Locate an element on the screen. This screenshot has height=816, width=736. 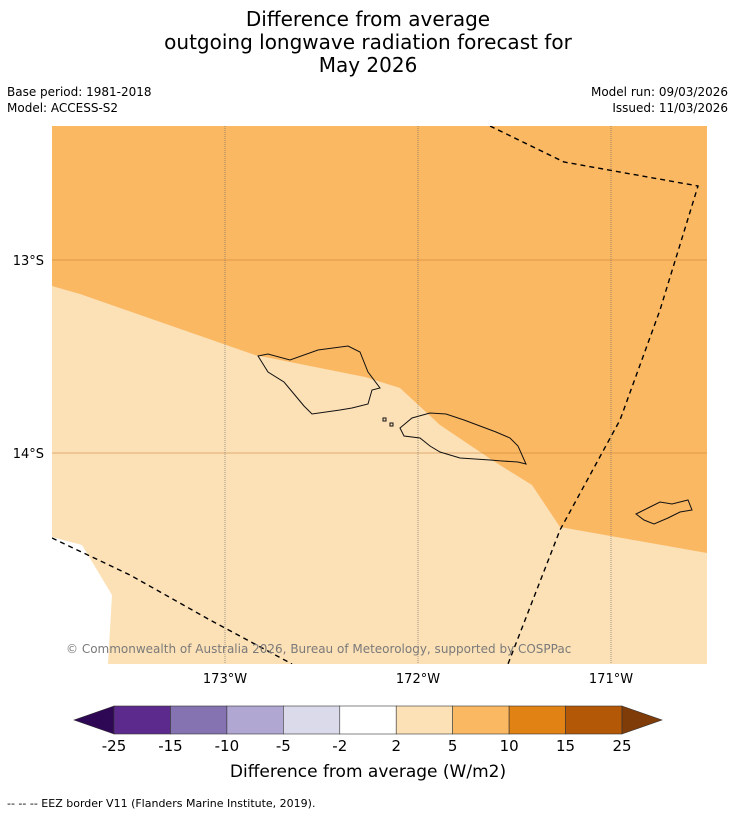
issued-date: Issued: 11/03/2026 is located at coordinates (670, 108).